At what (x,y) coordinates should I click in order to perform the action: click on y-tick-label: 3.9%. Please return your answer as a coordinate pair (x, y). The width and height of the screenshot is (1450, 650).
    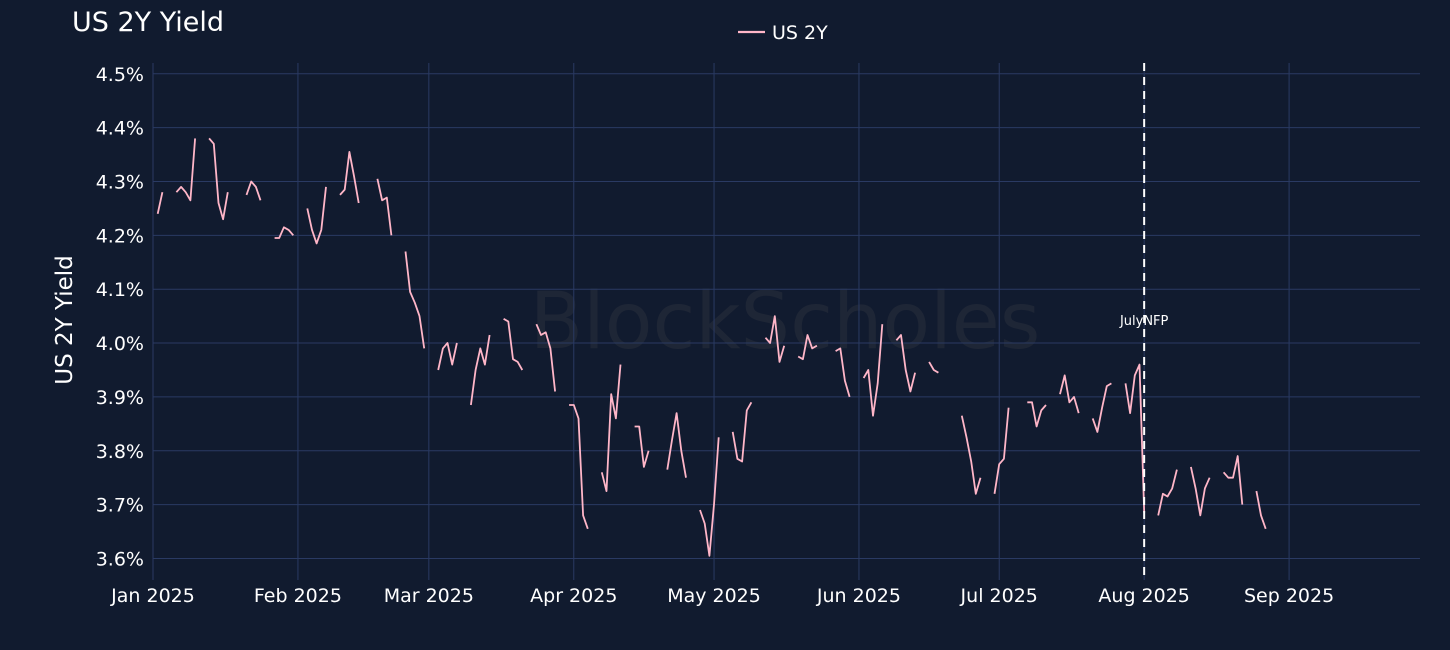
    Looking at the image, I should click on (120, 398).